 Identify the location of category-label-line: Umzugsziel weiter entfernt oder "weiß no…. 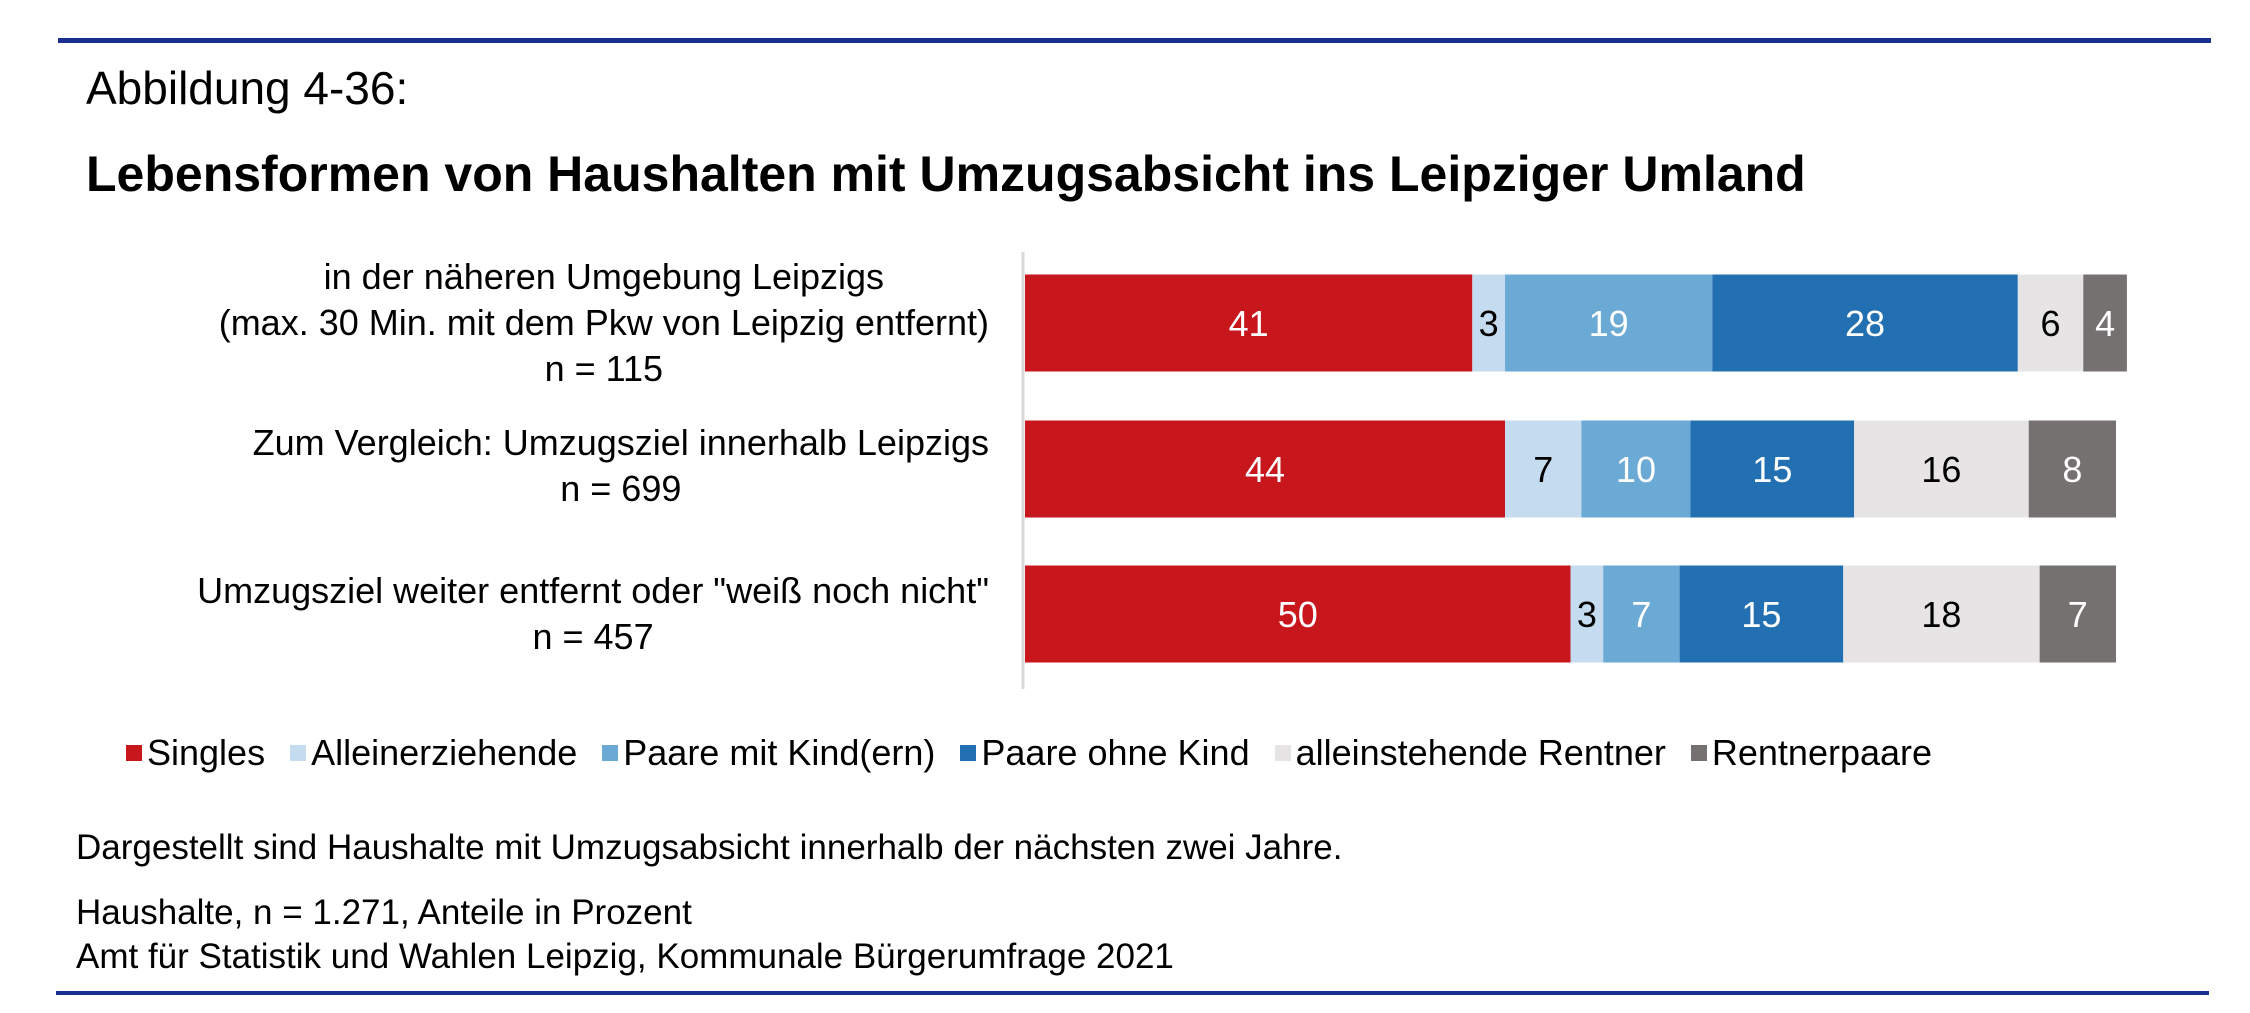
(593, 590).